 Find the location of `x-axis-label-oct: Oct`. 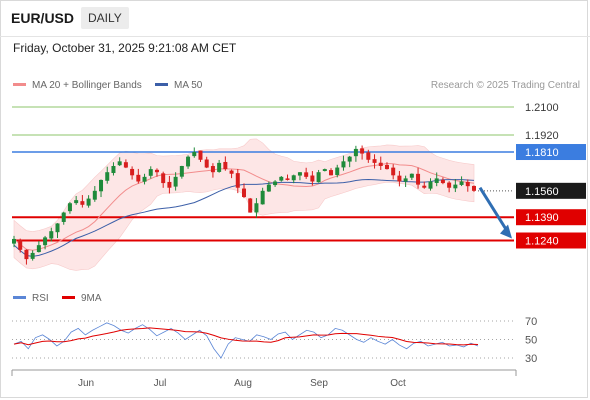

x-axis-label-oct: Oct is located at coordinates (398, 383).